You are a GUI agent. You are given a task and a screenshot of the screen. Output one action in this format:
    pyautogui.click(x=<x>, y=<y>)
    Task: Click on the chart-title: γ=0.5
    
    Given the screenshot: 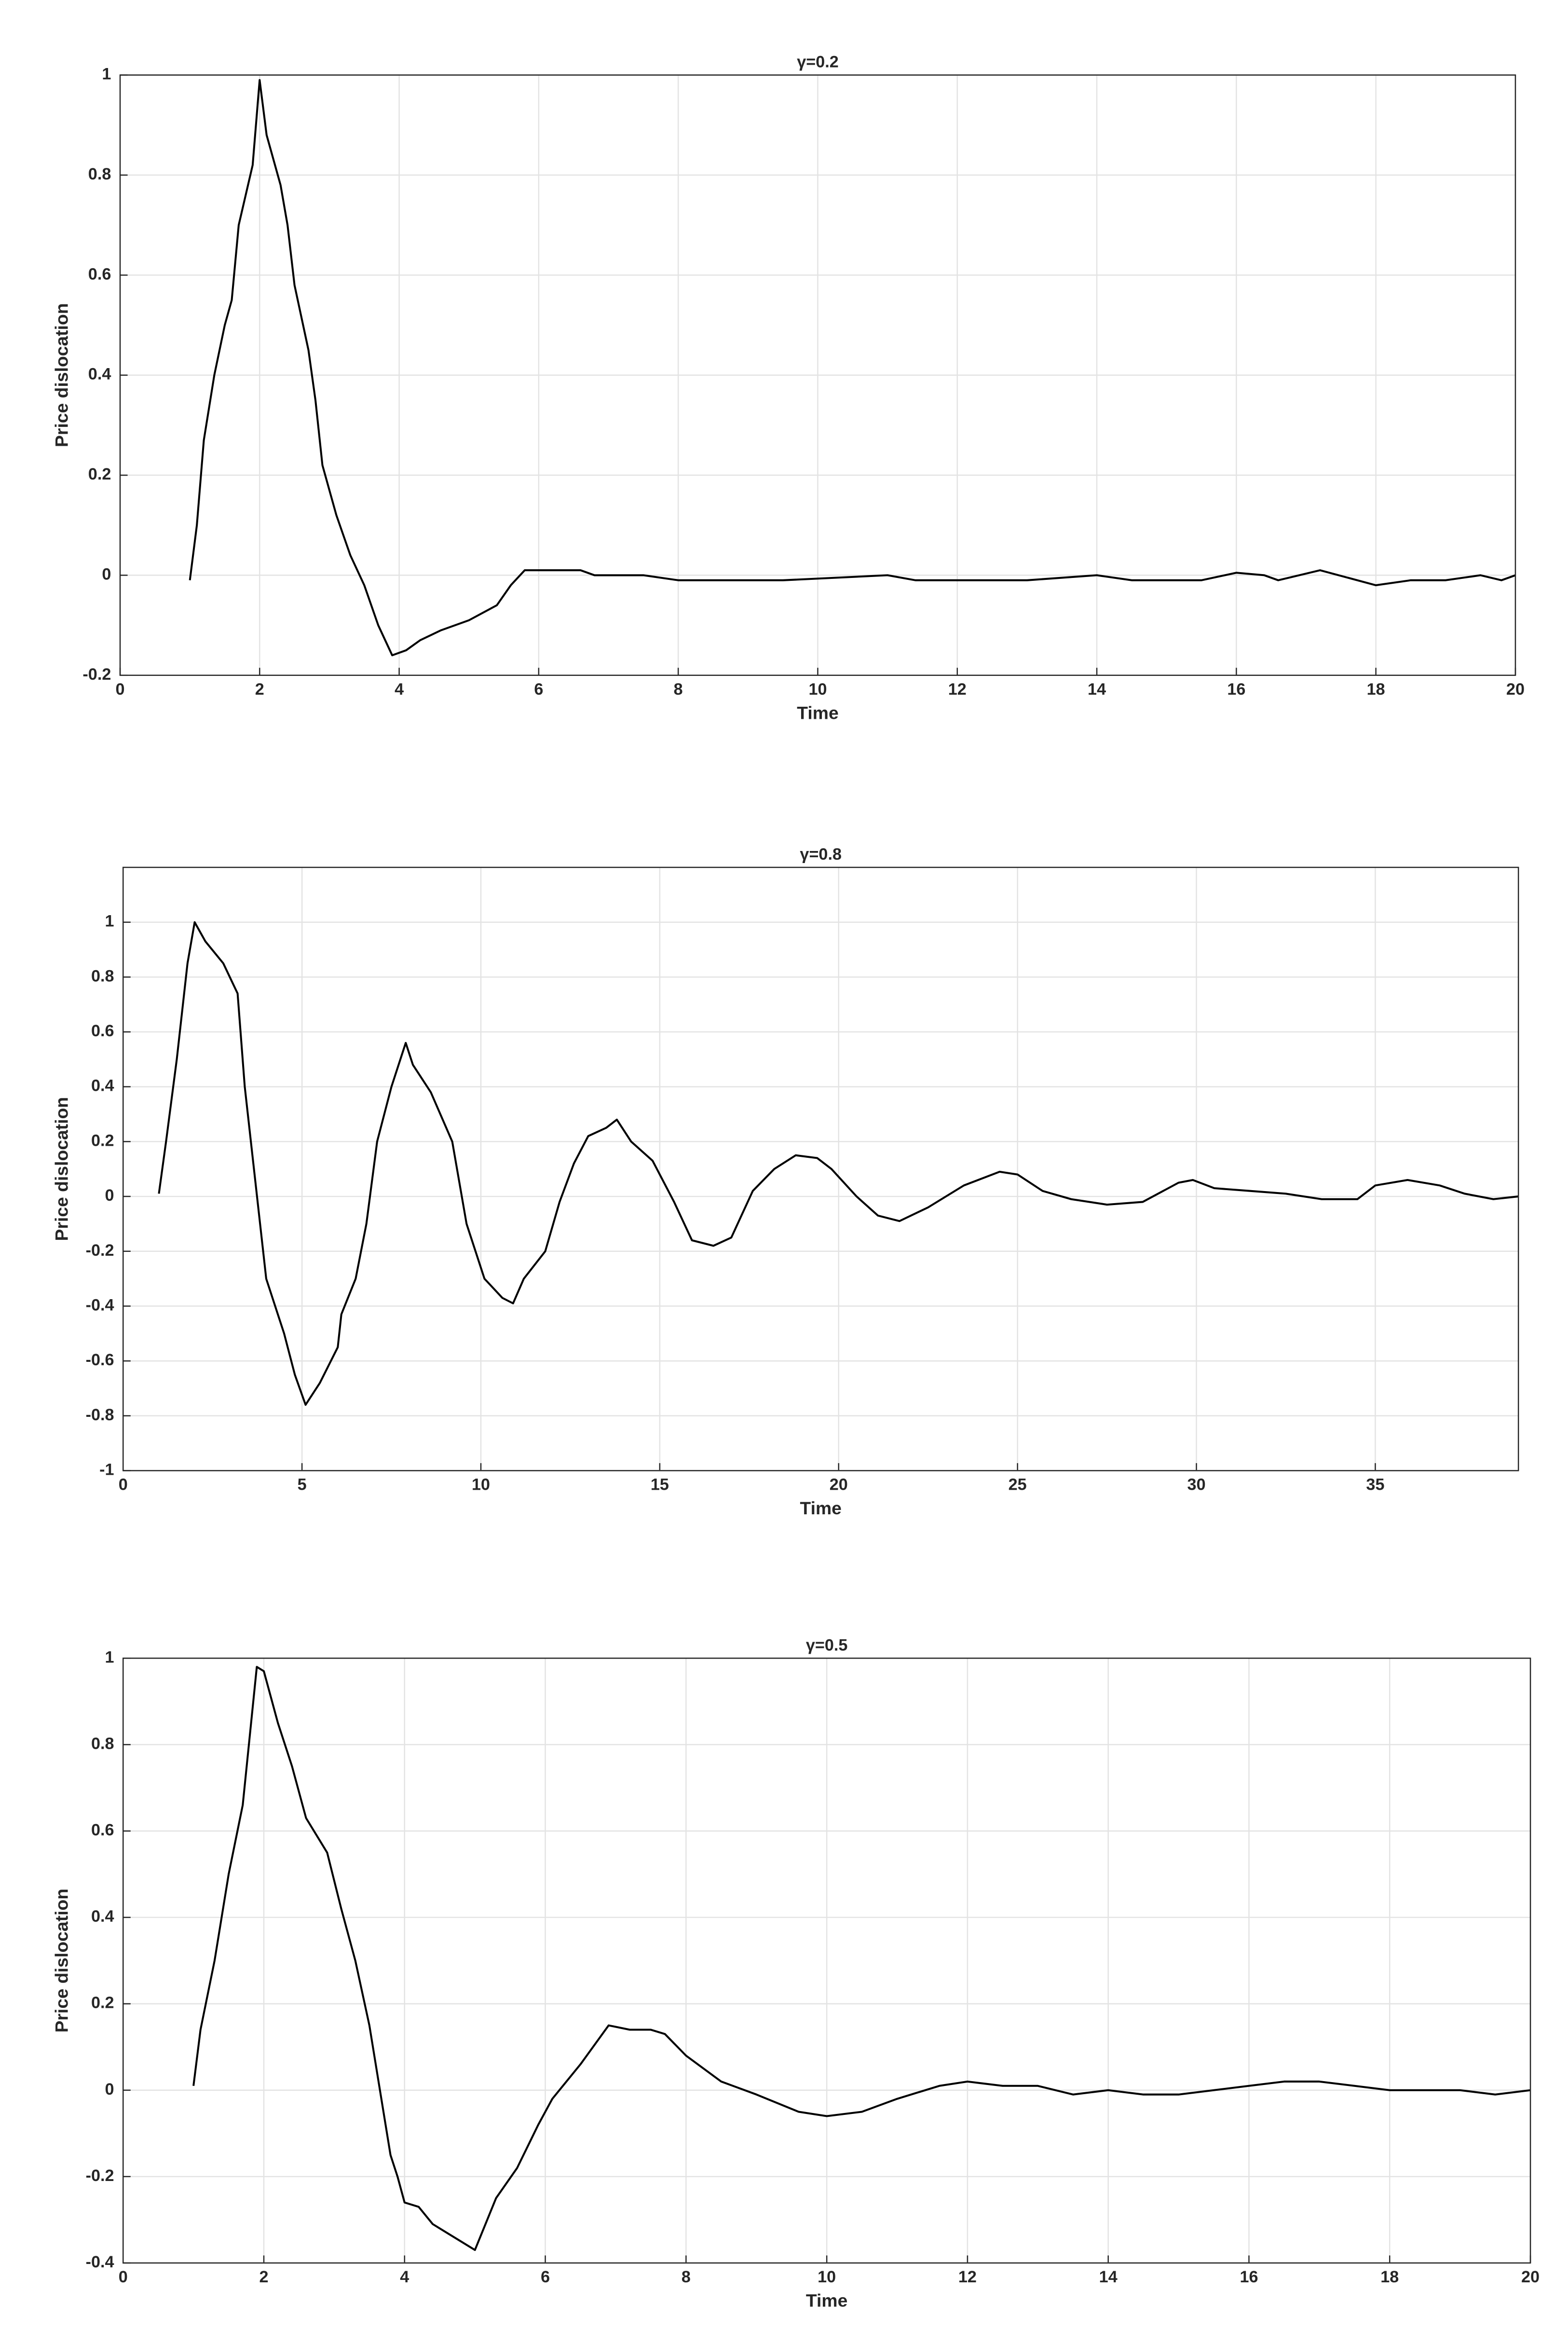 What is the action you would take?
    pyautogui.click(x=827, y=1645)
    